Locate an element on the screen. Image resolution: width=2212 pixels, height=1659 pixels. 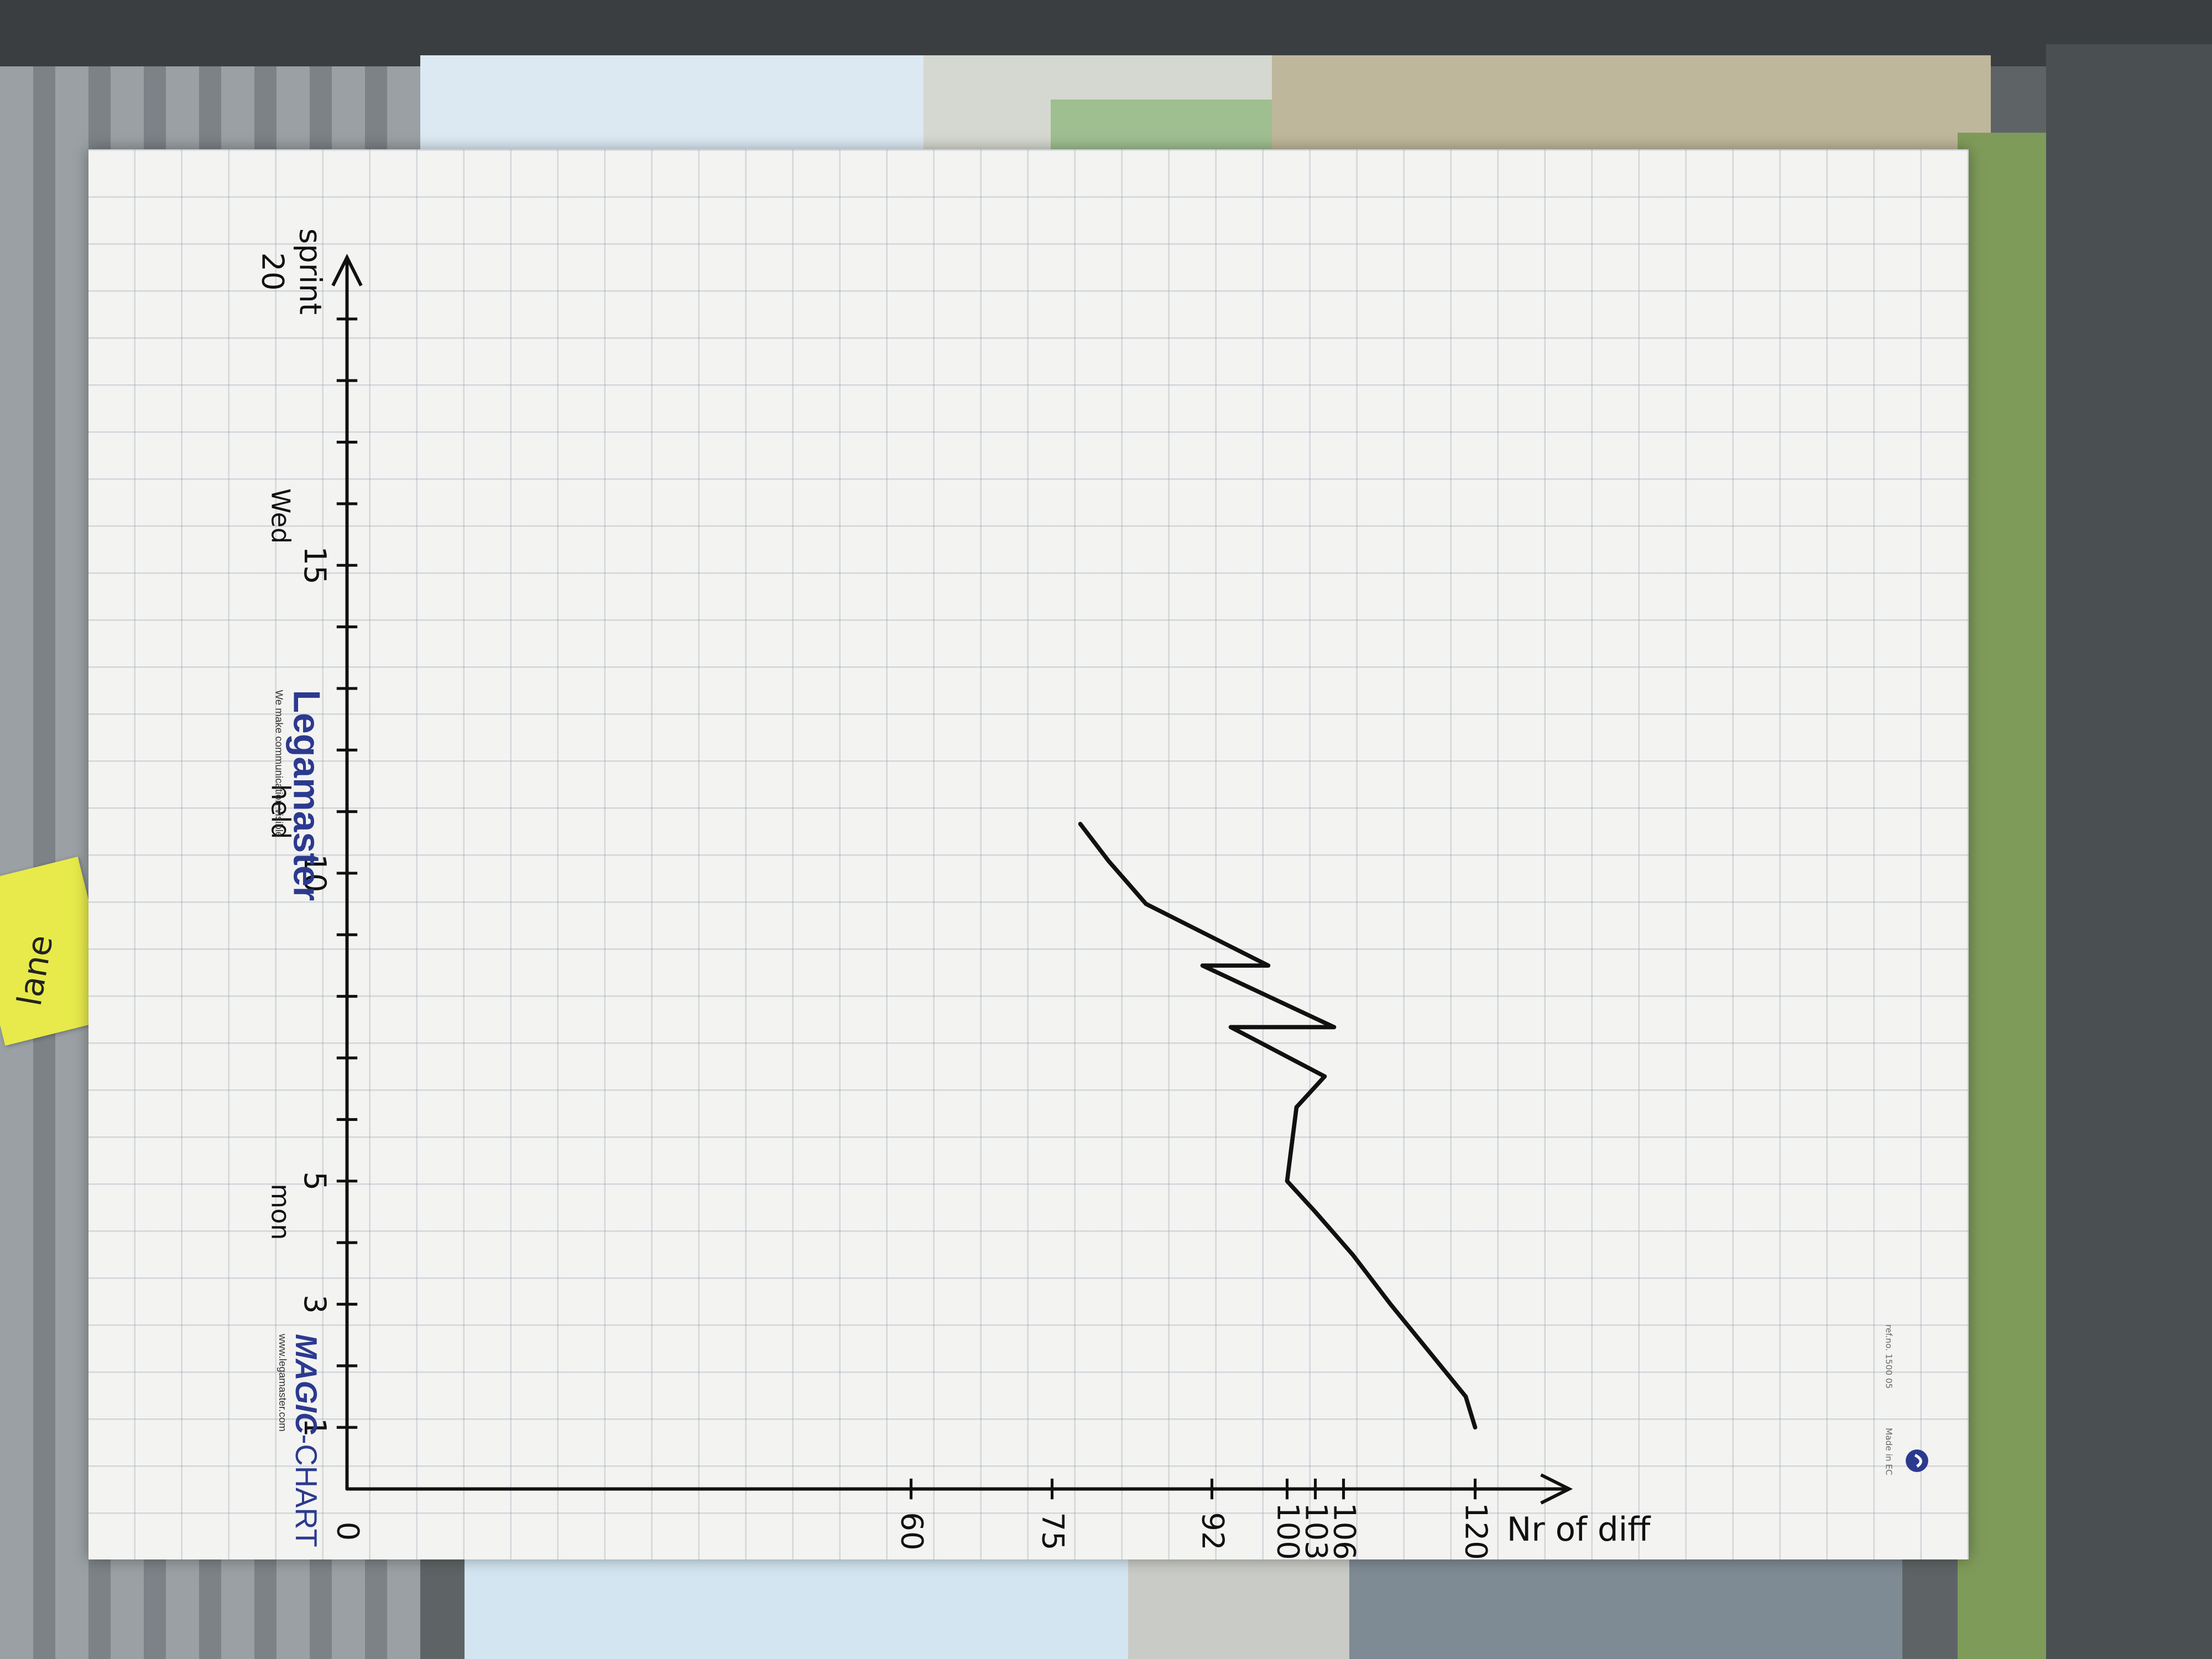
x-axis-label: sprint is located at coordinates (311, 272).